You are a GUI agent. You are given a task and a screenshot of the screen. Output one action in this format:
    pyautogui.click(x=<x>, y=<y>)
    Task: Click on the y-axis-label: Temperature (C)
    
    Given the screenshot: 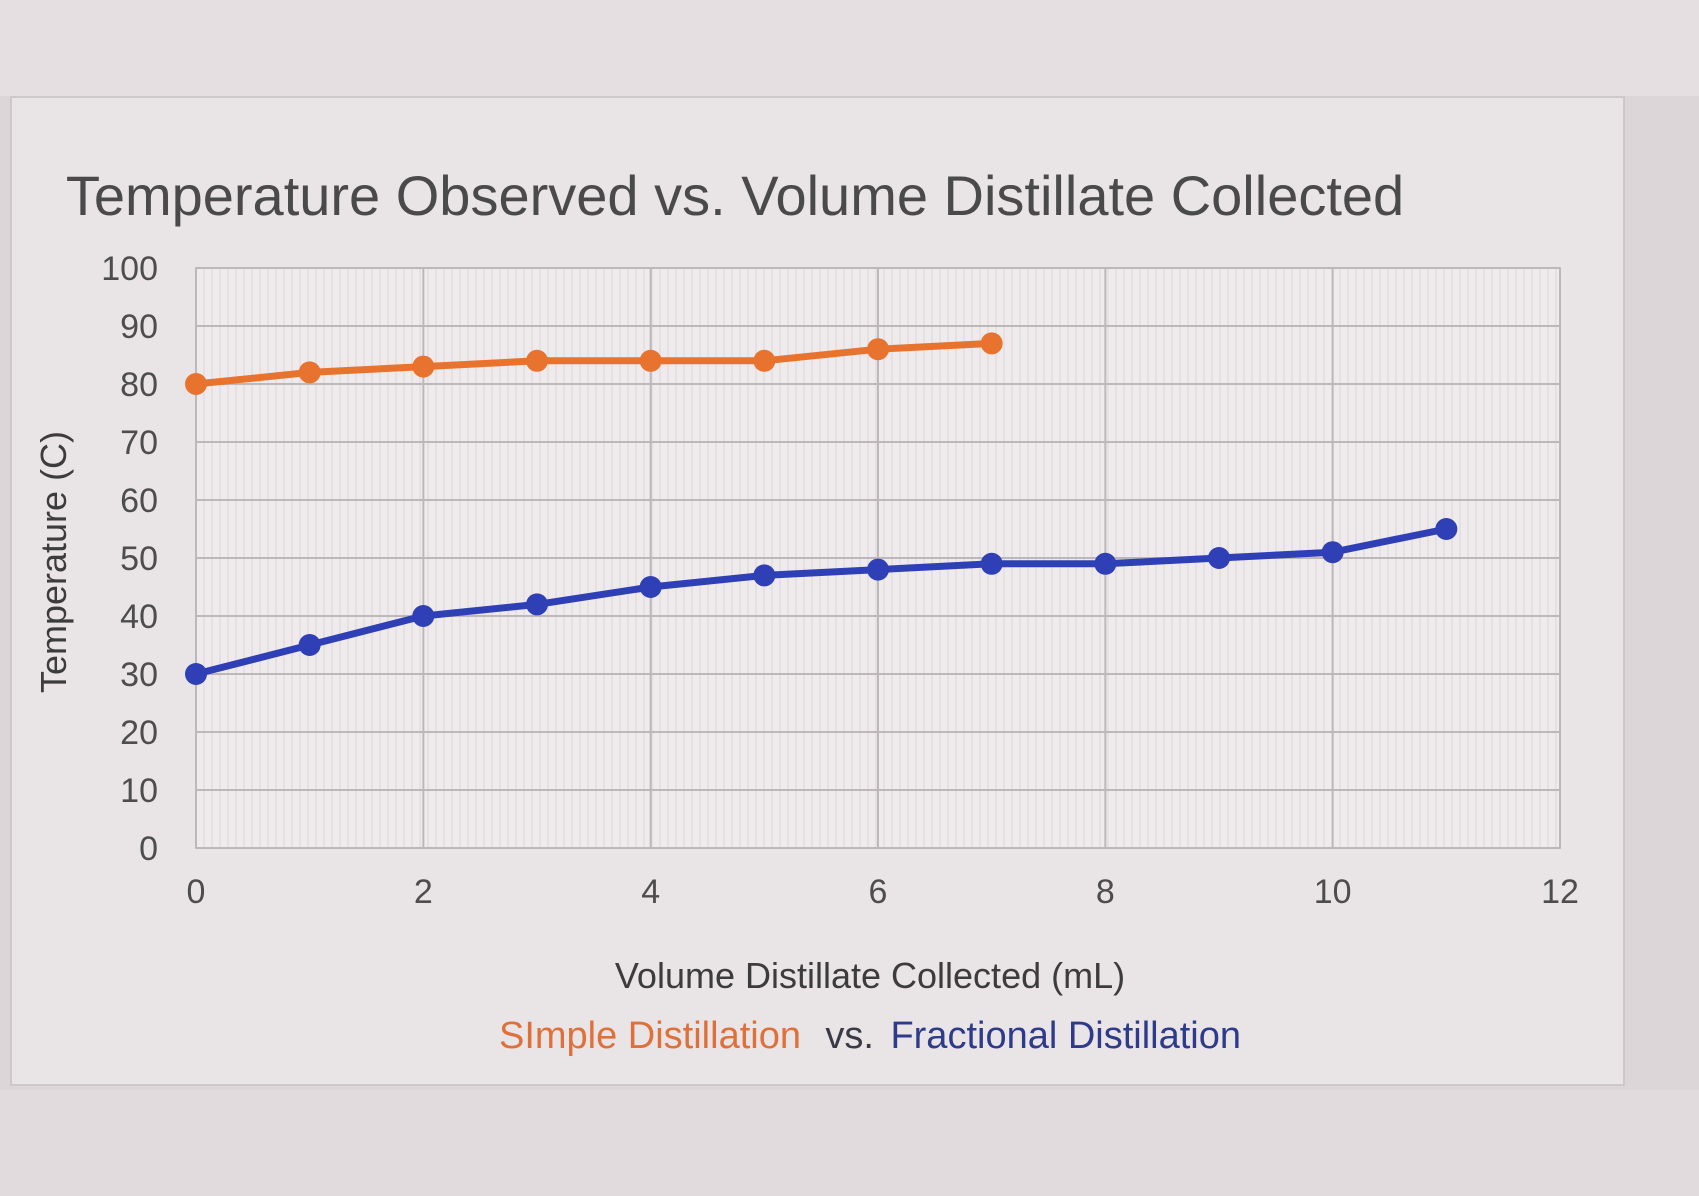 What is the action you would take?
    pyautogui.click(x=53, y=562)
    